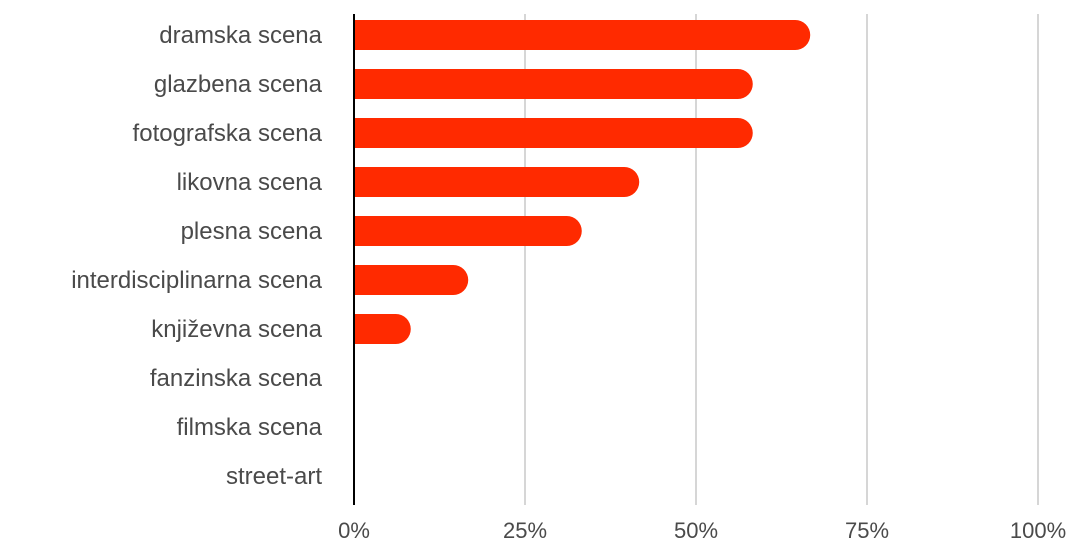 The image size is (1072, 545). What do you see at coordinates (250, 182) in the screenshot?
I see `category-label: likovna scena` at bounding box center [250, 182].